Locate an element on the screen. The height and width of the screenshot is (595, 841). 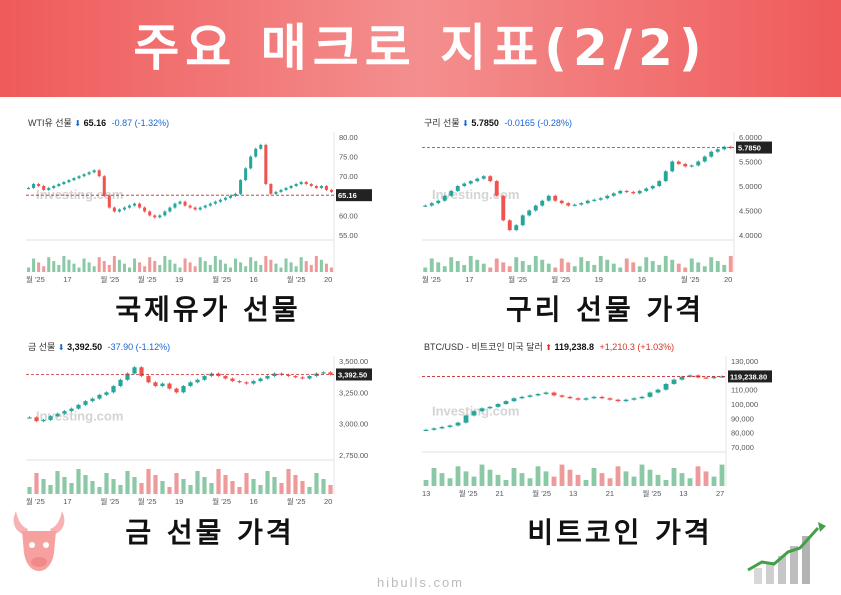
x-tick-label: 19 is located at coordinates (179, 279).